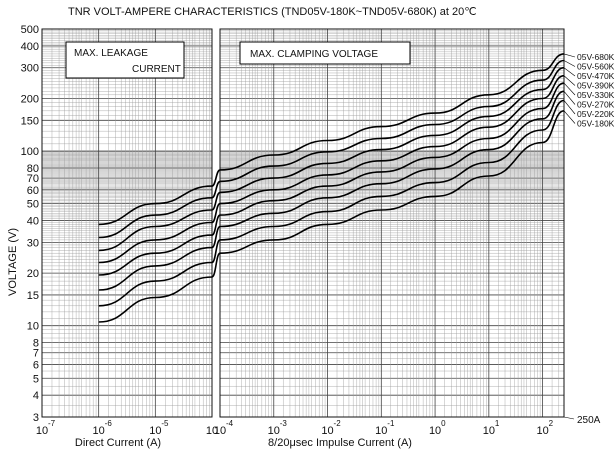 Image resolution: width=616 pixels, height=452 pixels. What do you see at coordinates (33, 191) in the screenshot?
I see `y-tick-label: 60` at bounding box center [33, 191].